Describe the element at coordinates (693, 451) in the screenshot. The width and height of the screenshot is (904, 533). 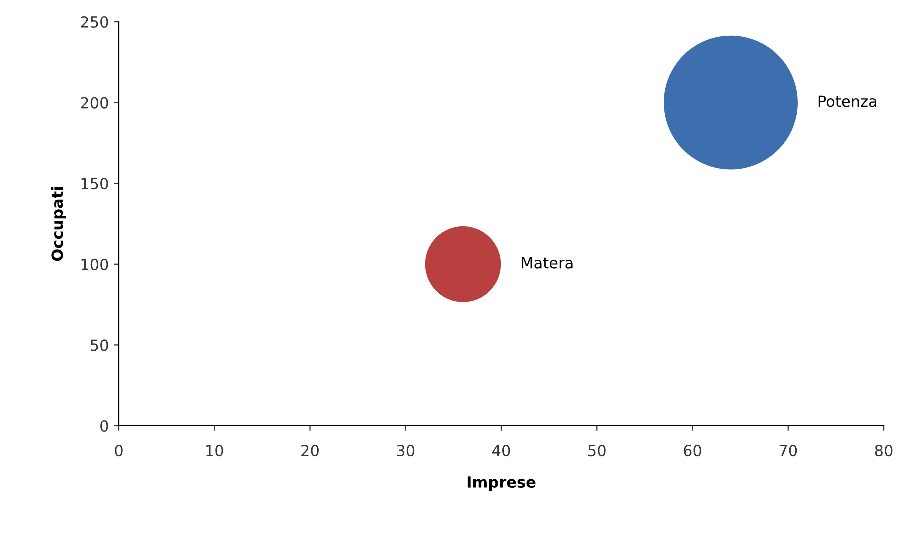
I see `x-tick-label: 60` at that location.